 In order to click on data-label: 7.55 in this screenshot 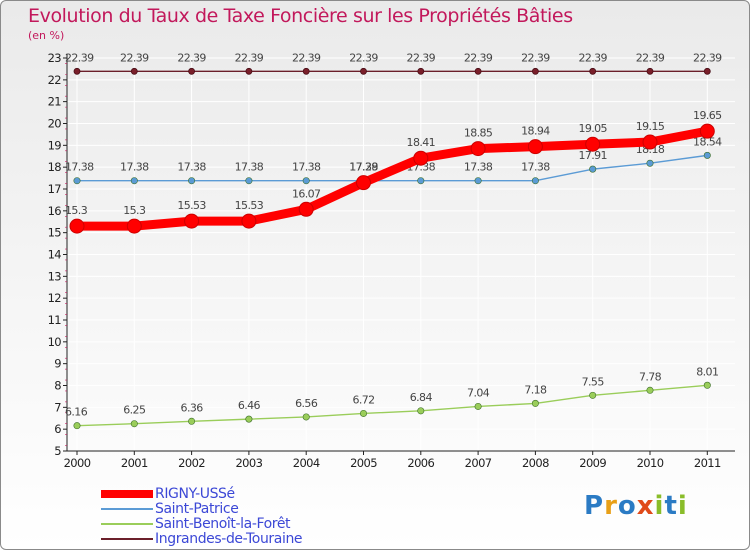, I will do `click(593, 381)`.